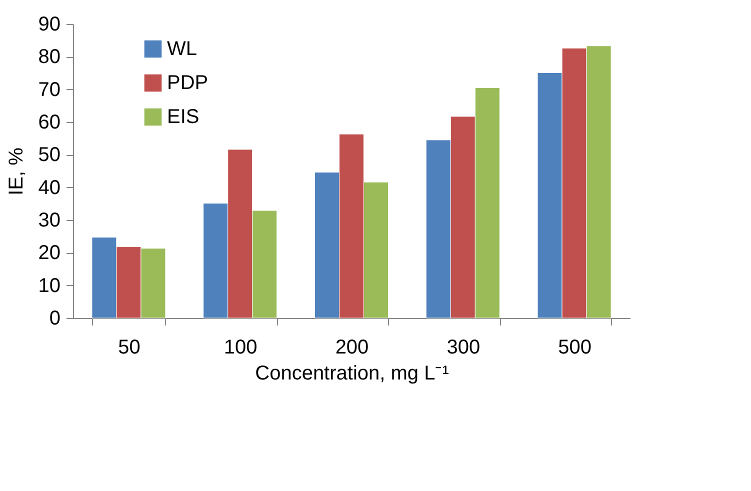 This screenshot has width=751, height=491. I want to click on x-tick-label: 100, so click(241, 347).